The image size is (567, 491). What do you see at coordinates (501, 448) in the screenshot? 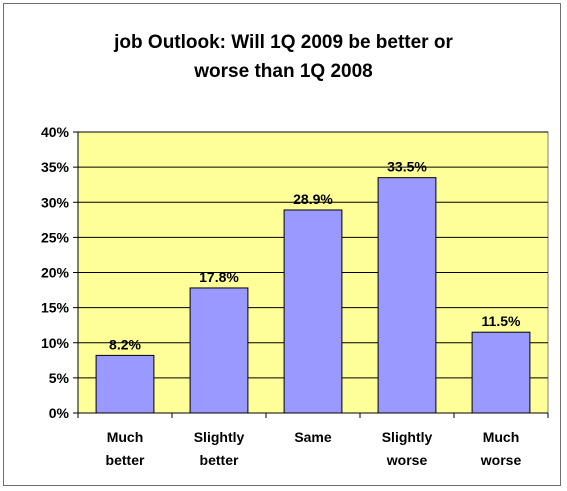
I see `x-category-label: Much worse` at bounding box center [501, 448].